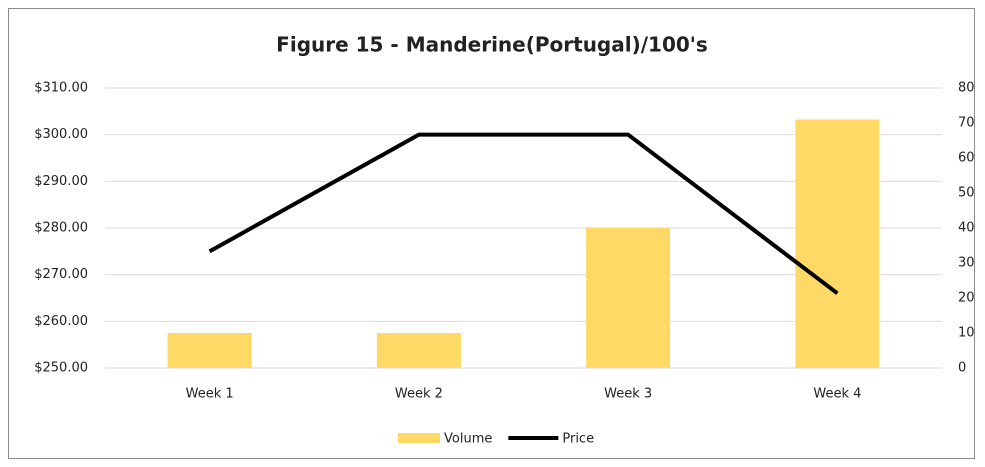  What do you see at coordinates (966, 298) in the screenshot?
I see `y2-tick-label: 20` at bounding box center [966, 298].